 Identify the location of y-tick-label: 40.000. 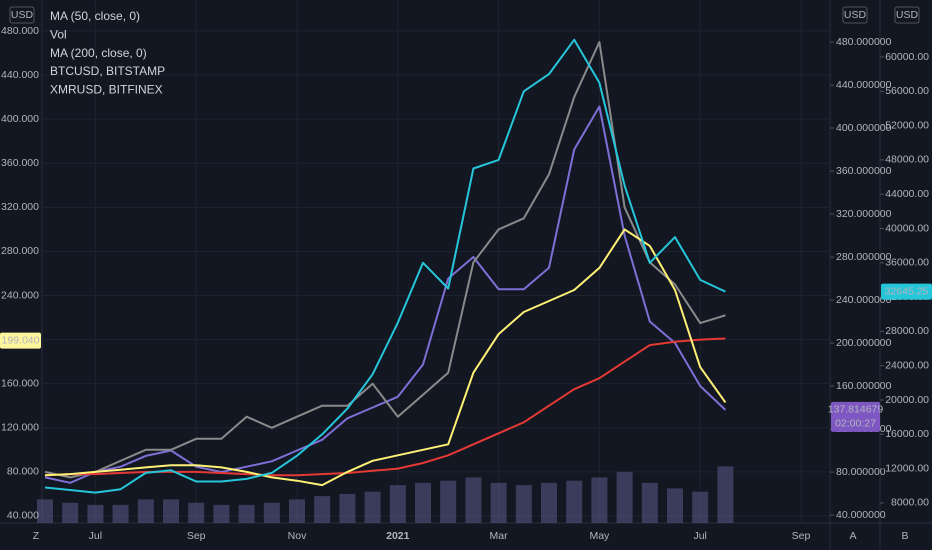
(23, 516).